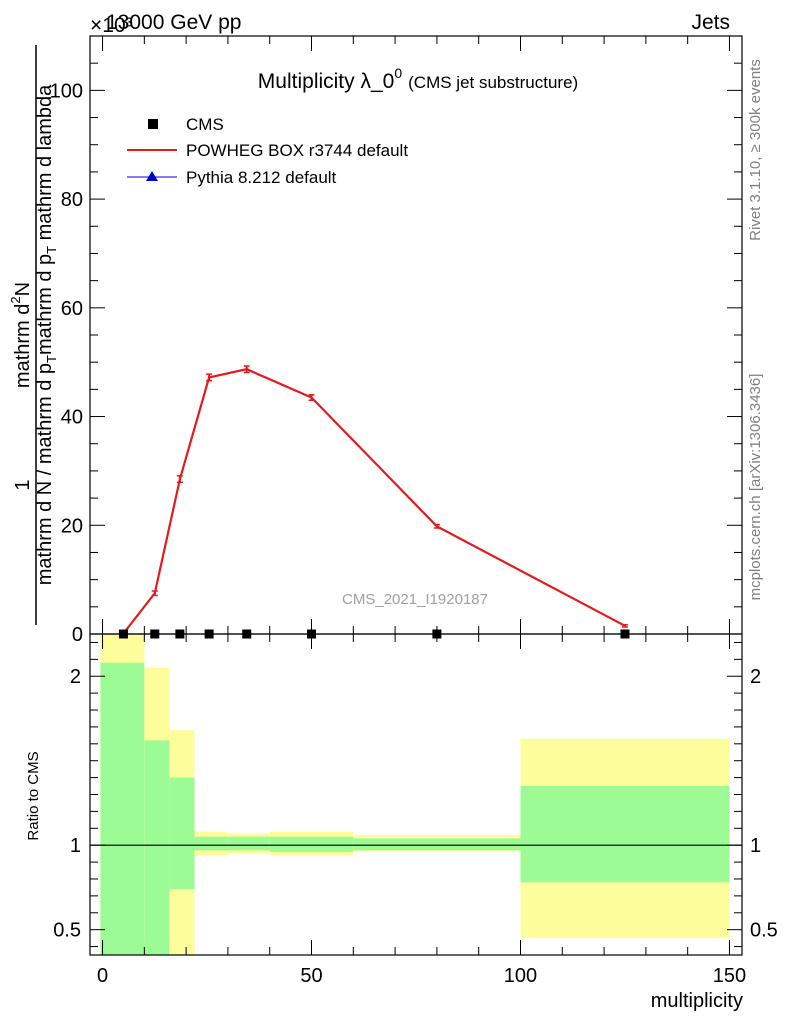  What do you see at coordinates (311, 976) in the screenshot?
I see `ratio-xtick-label: 50` at bounding box center [311, 976].